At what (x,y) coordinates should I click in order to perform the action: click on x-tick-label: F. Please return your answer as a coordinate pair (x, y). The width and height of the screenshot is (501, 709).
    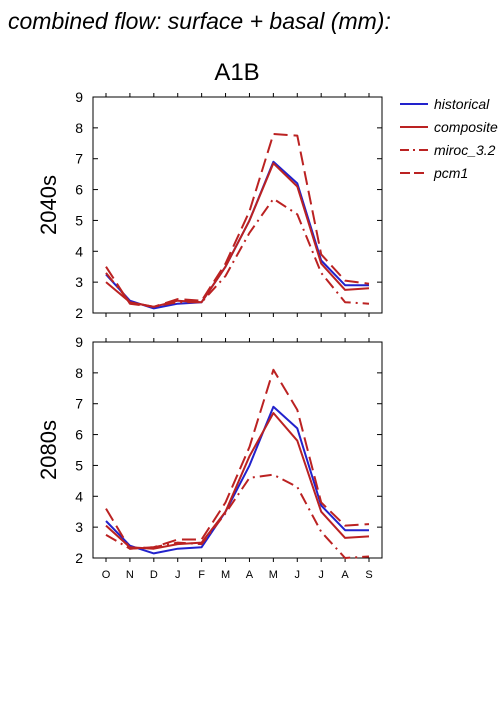
    Looking at the image, I should click on (201, 575).